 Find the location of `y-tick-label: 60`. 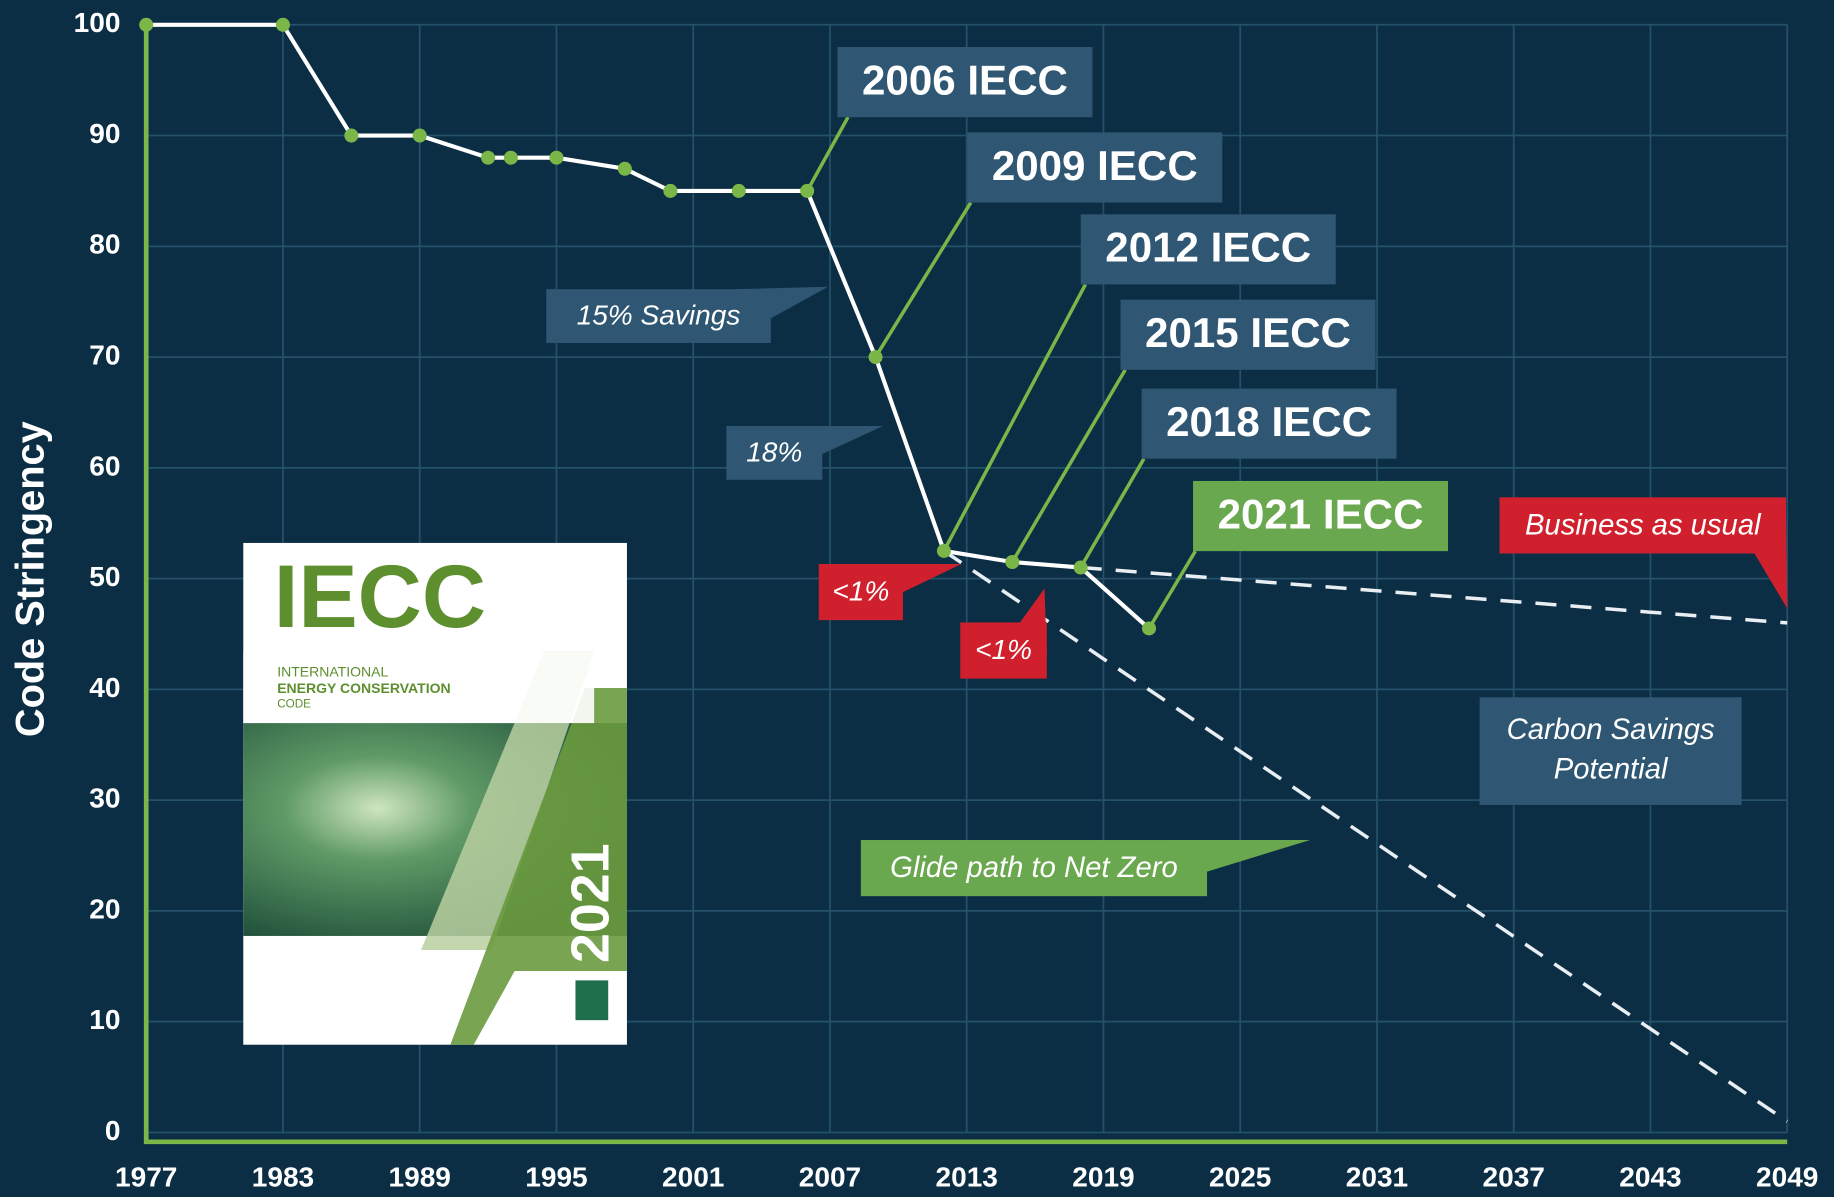

y-tick-label: 60 is located at coordinates (104, 465).